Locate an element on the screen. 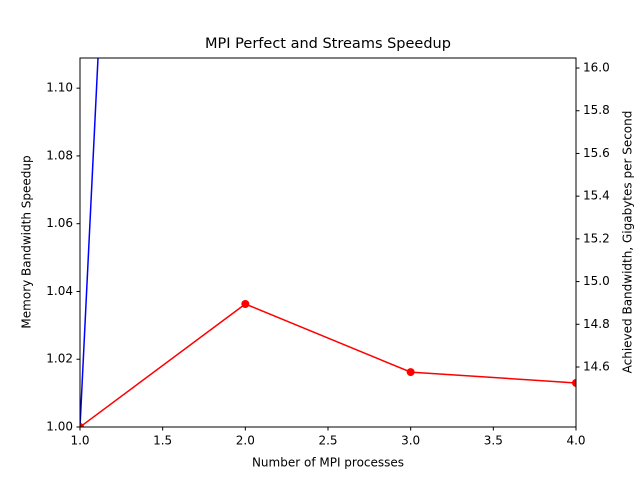  y2-tick-label: 14.8 is located at coordinates (596, 324).